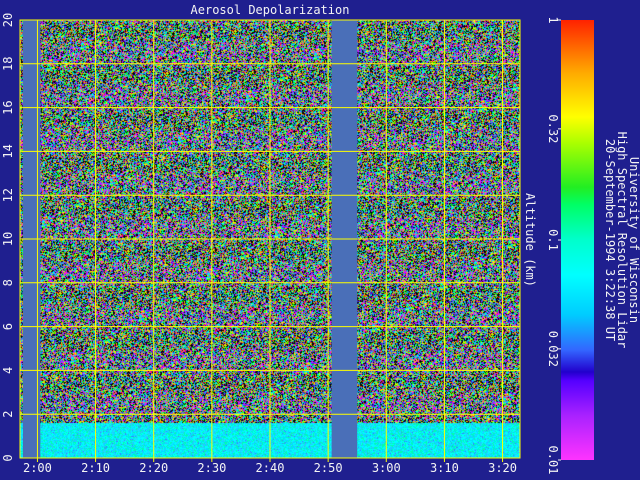  I want to click on y-tick-label: 2, so click(8, 414).